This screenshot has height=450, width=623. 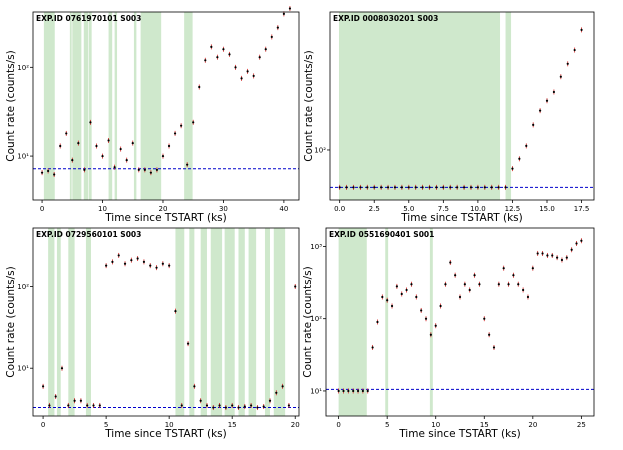 I want to click on panel-title: EXP.ID 0761970101 S003, so click(x=88, y=18).